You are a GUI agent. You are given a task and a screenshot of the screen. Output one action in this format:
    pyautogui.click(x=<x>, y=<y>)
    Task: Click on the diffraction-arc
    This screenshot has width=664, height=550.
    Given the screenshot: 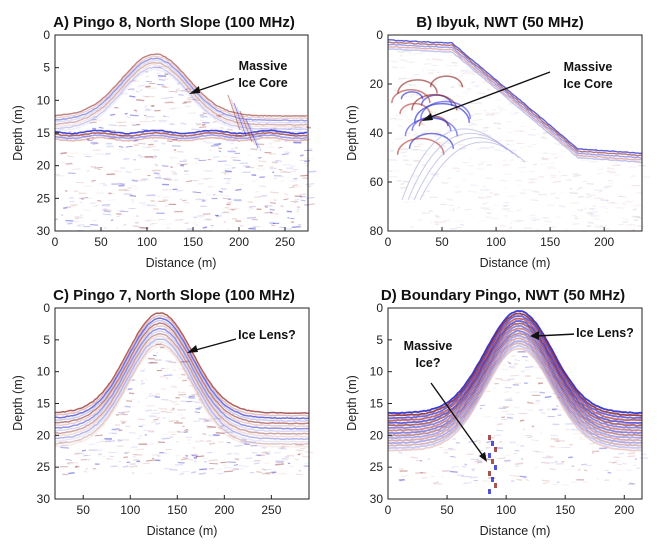 What is the action you would take?
    pyautogui.click(x=446, y=109)
    